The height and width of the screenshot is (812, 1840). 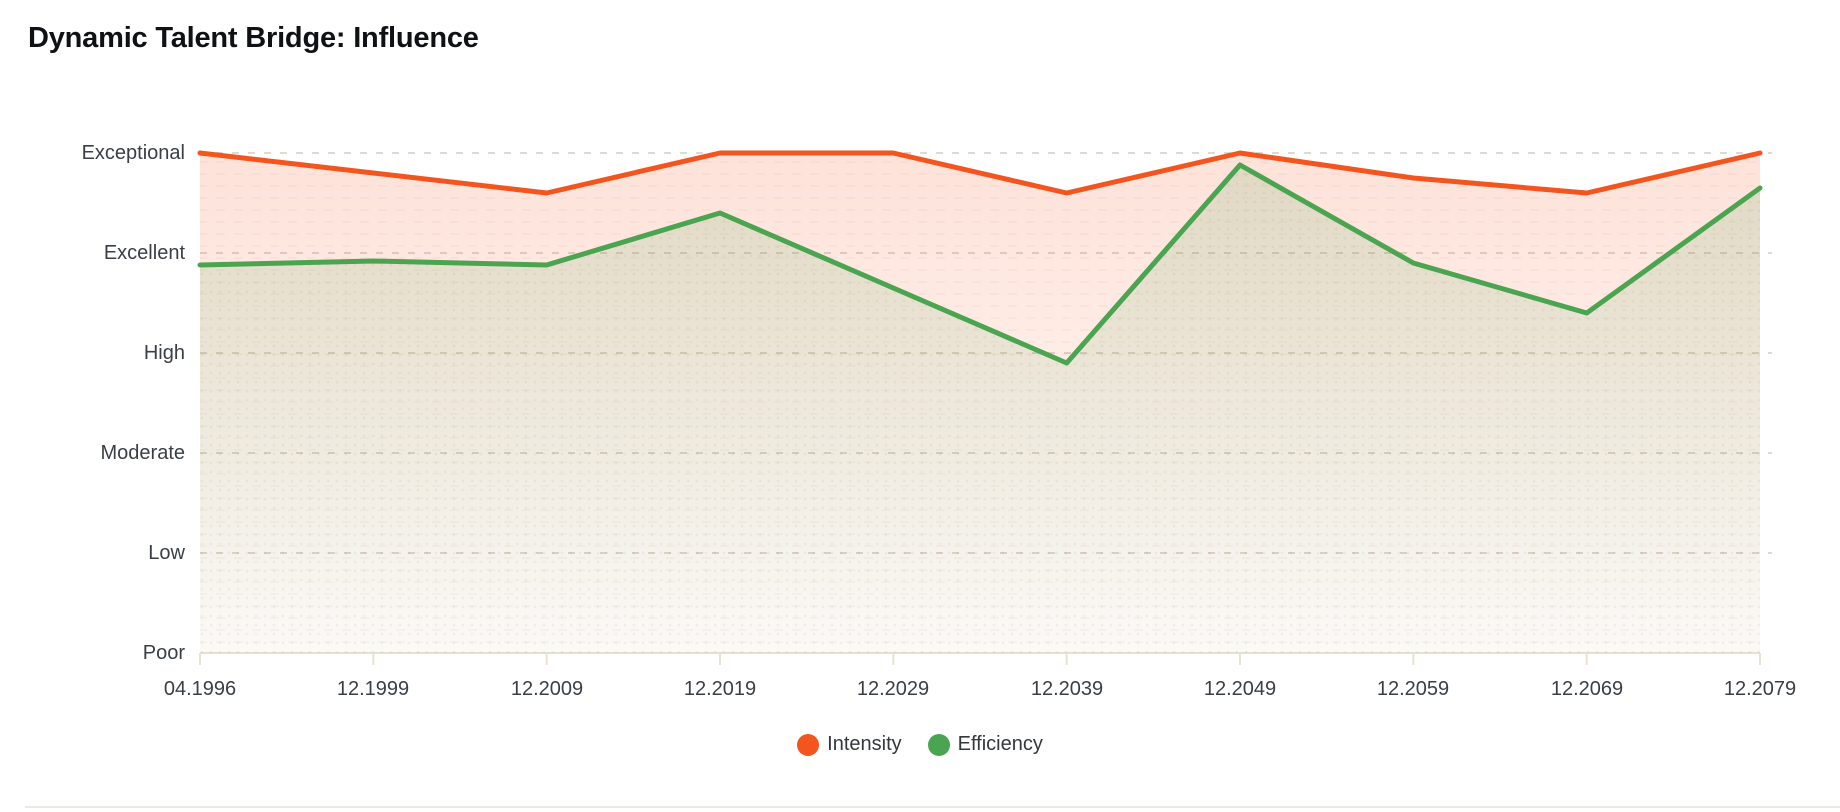 What do you see at coordinates (808, 744) in the screenshot?
I see `intensity-swatch-icon` at bounding box center [808, 744].